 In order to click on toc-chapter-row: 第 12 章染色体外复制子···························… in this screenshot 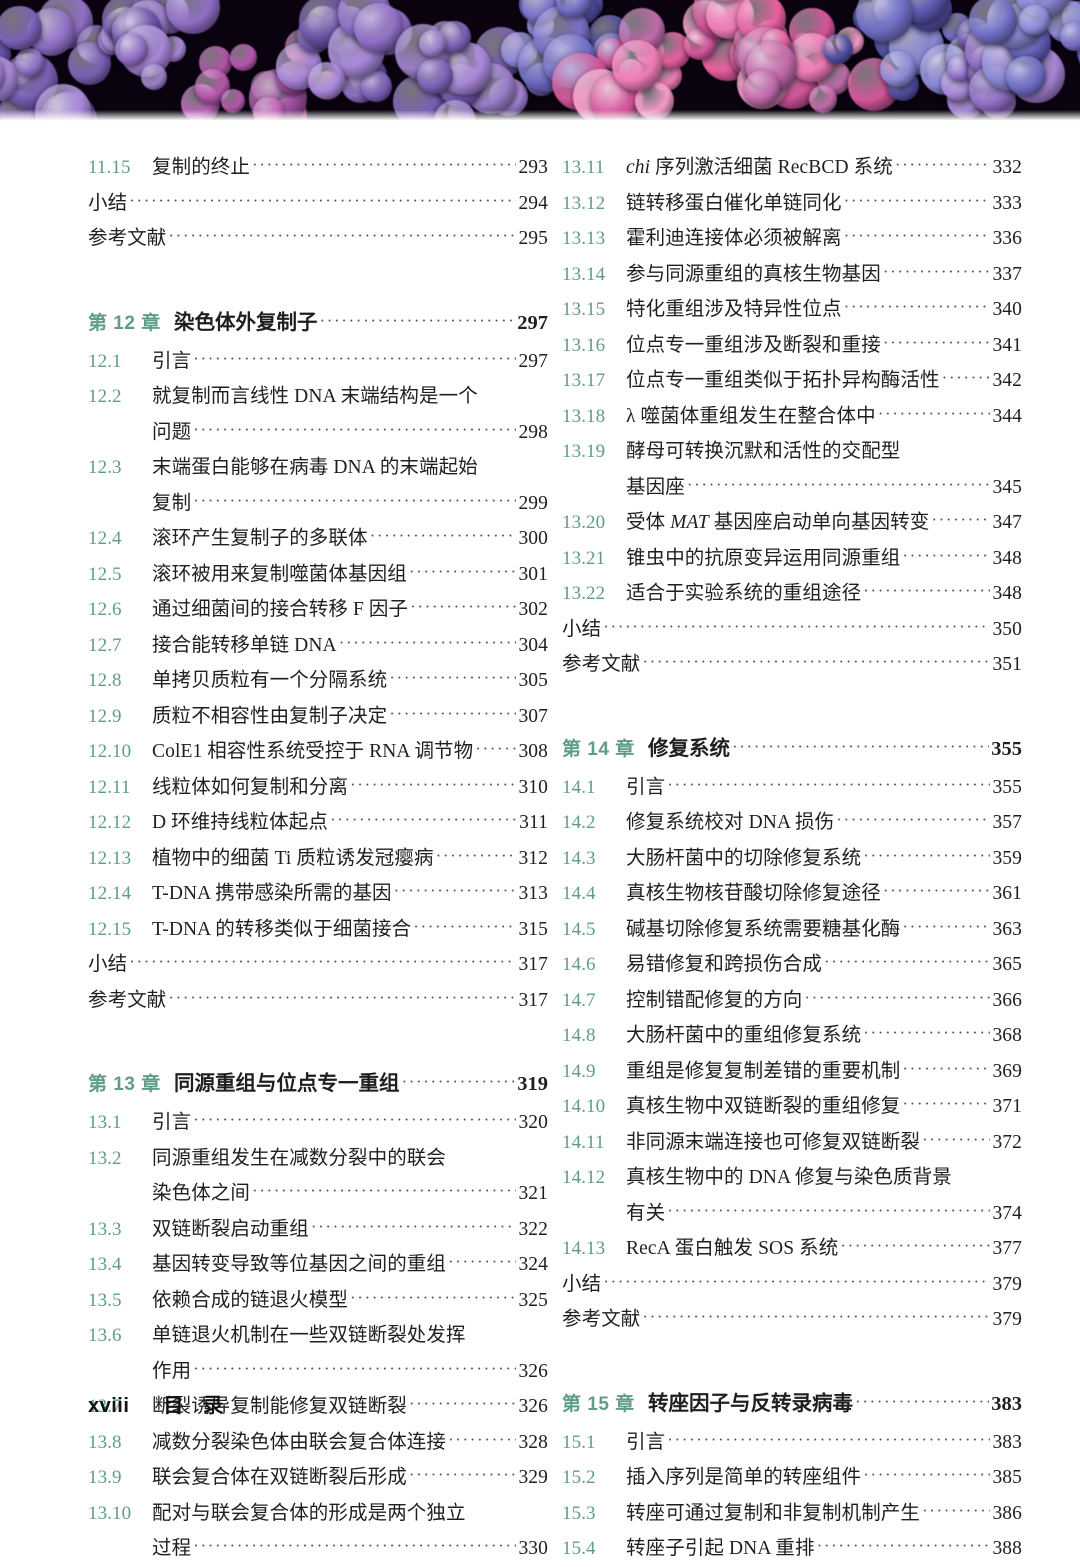, I will do `click(318, 323)`.